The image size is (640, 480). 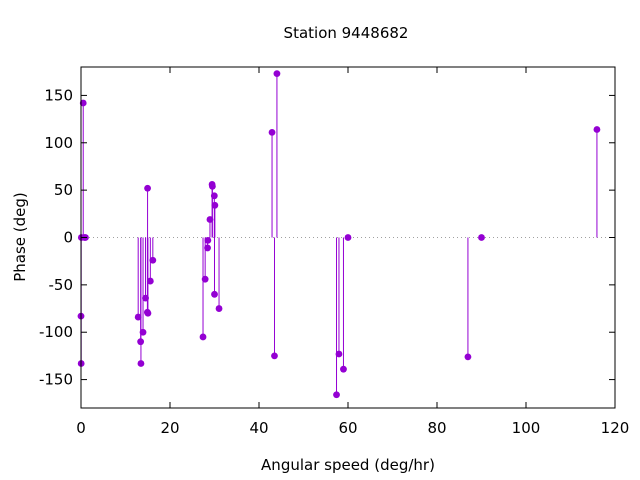 I want to click on x-tick-label: 60, so click(x=347, y=428).